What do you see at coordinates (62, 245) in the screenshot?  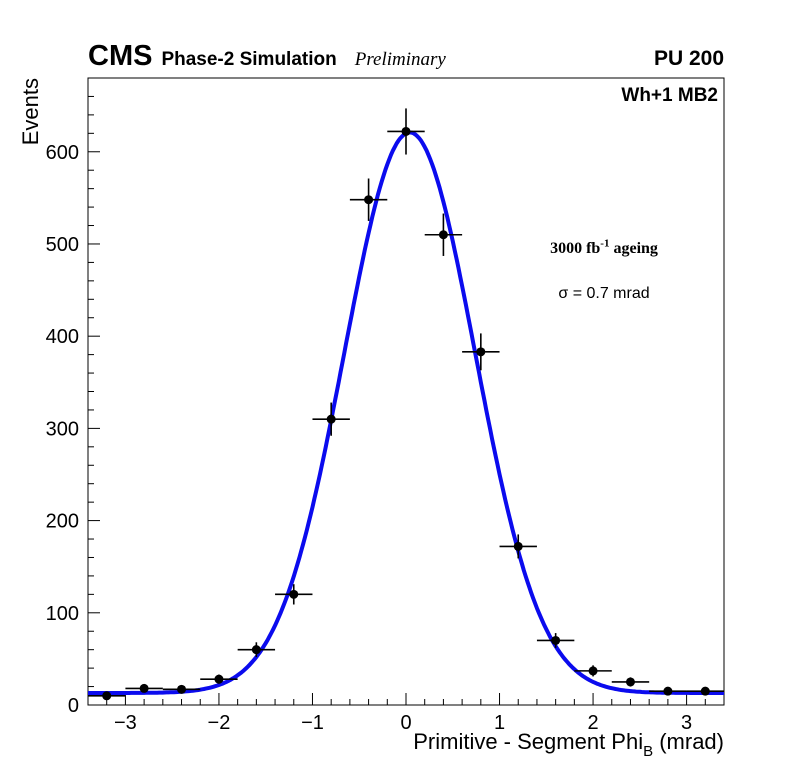 I see `y-tick-label: 500` at bounding box center [62, 245].